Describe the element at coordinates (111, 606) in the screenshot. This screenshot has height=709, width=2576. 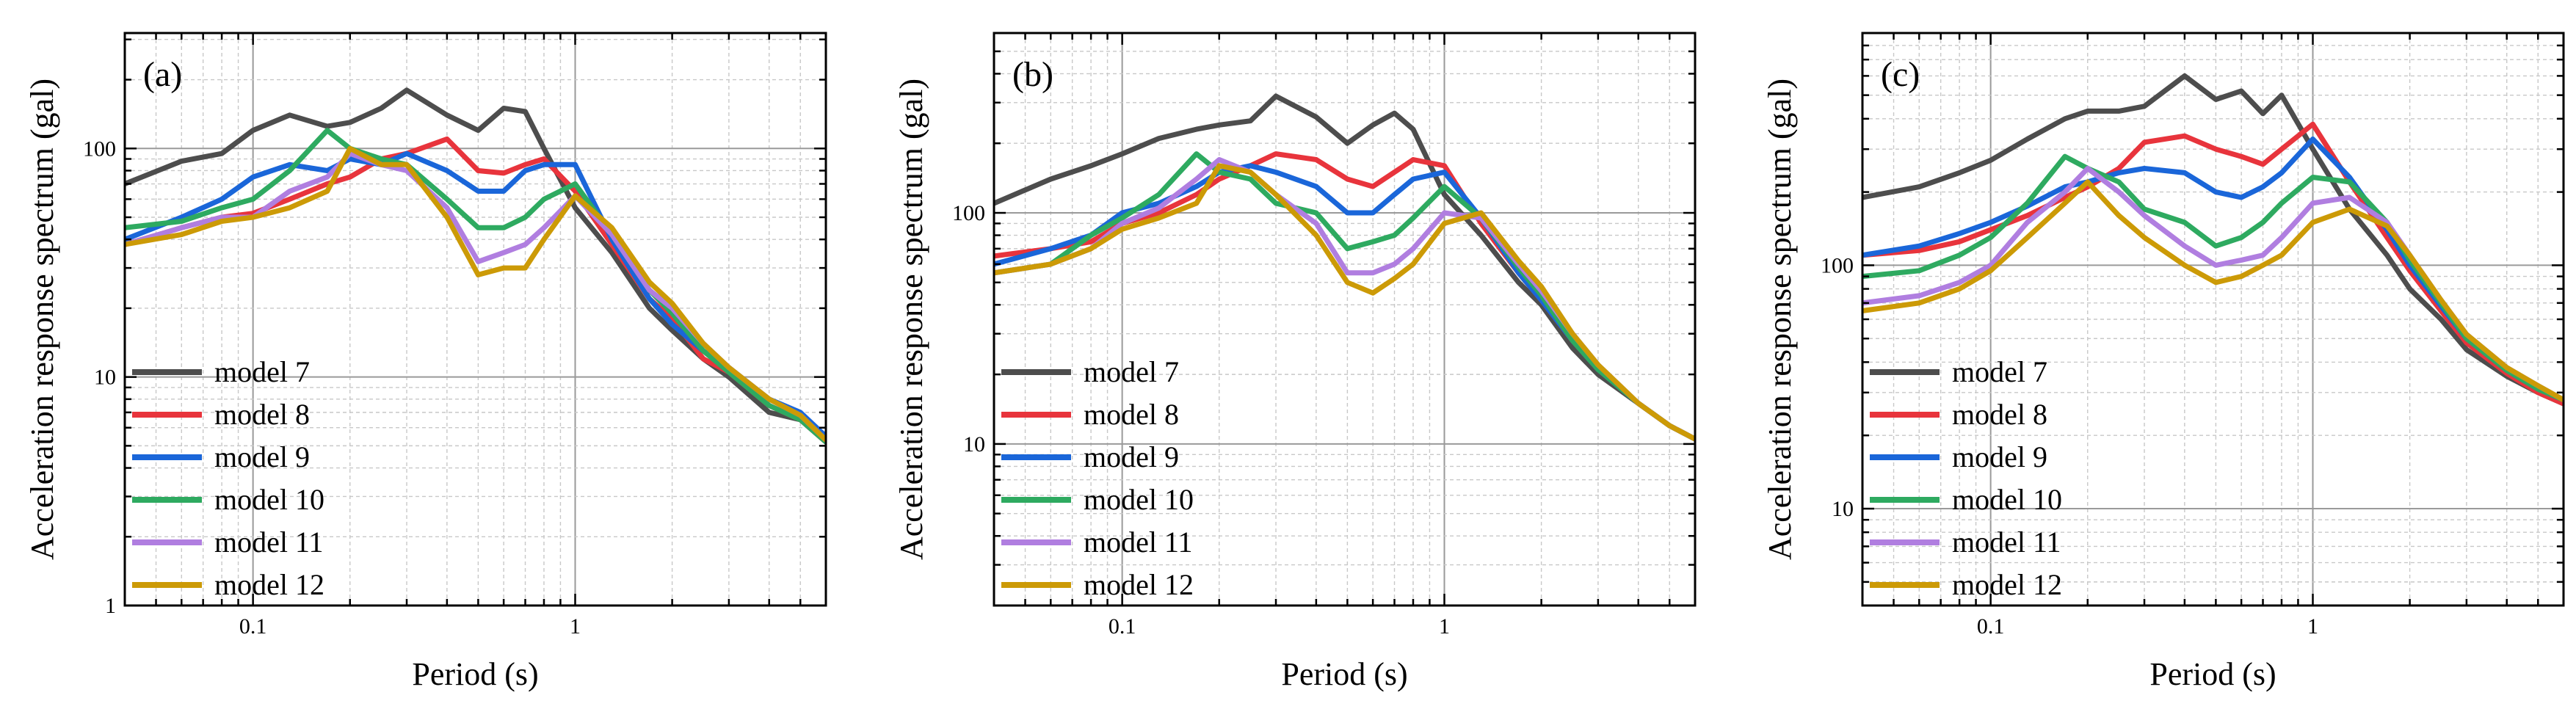
I see `y-tick-label: 1` at that location.